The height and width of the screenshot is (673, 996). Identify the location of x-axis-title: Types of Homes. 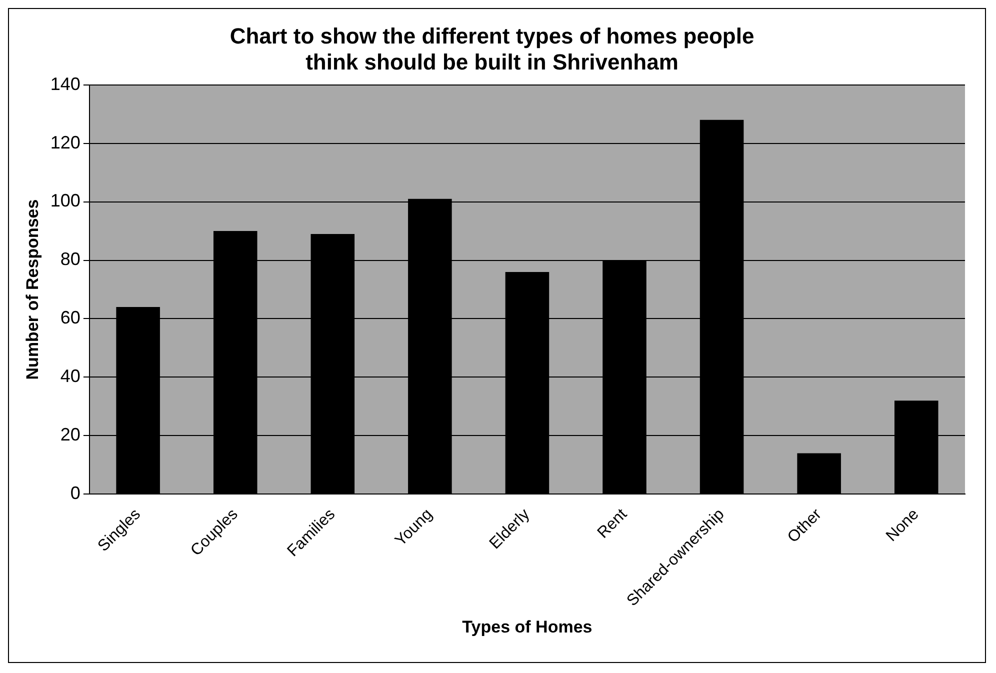
(527, 626).